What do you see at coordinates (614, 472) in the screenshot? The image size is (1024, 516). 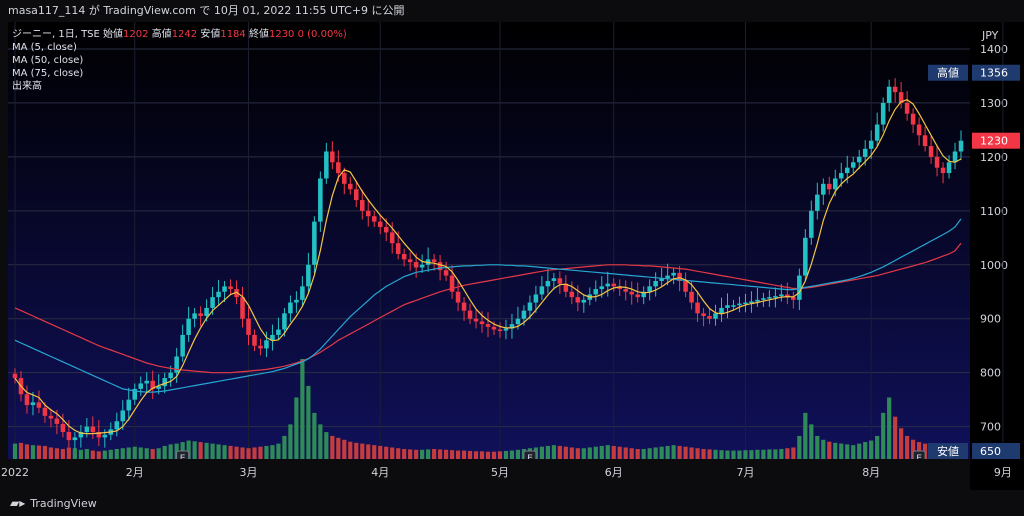 I see `time-tick-label: 6月` at bounding box center [614, 472].